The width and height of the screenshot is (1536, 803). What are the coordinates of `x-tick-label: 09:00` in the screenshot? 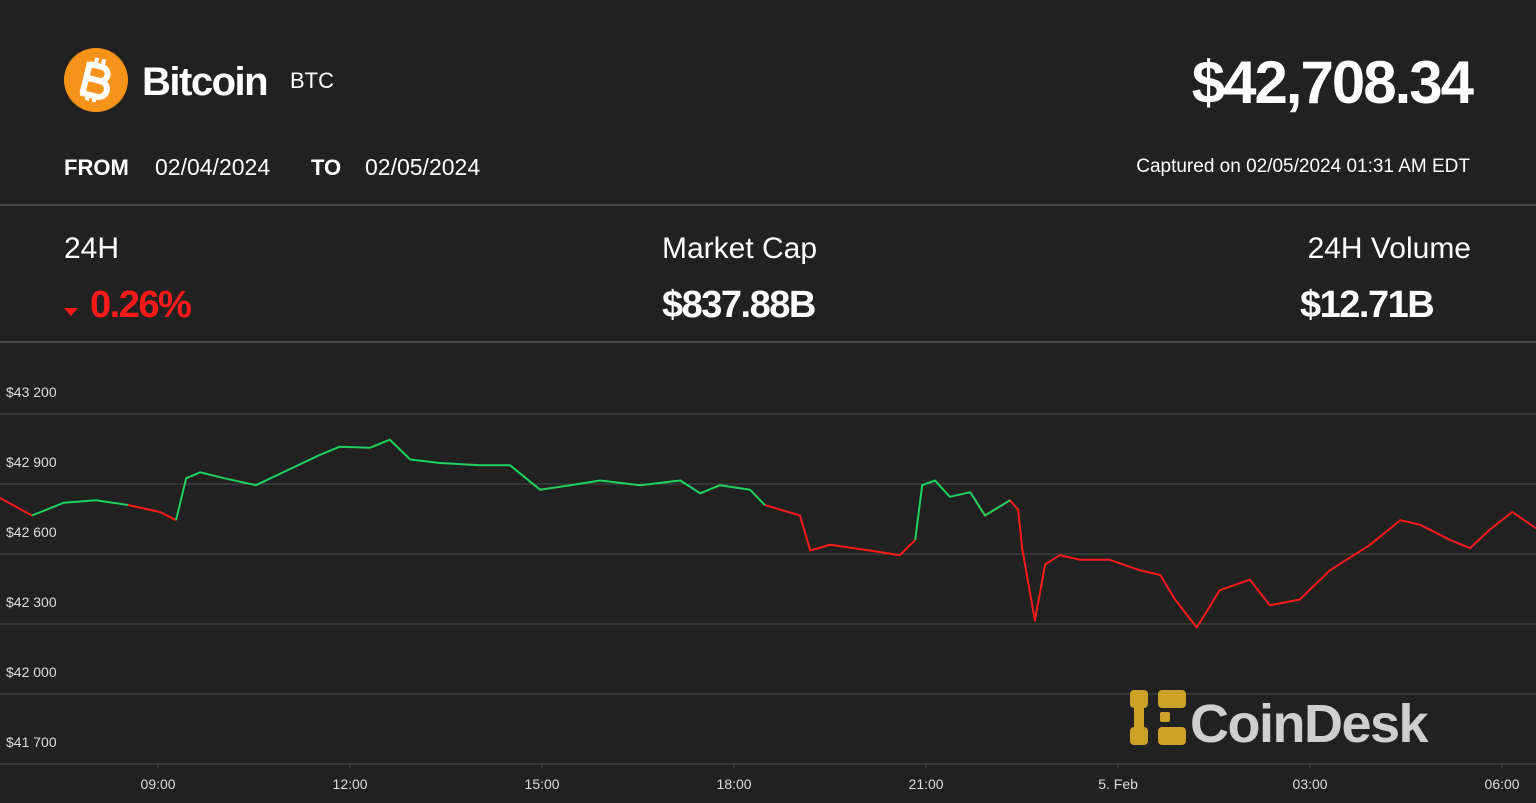 It's located at (158, 784).